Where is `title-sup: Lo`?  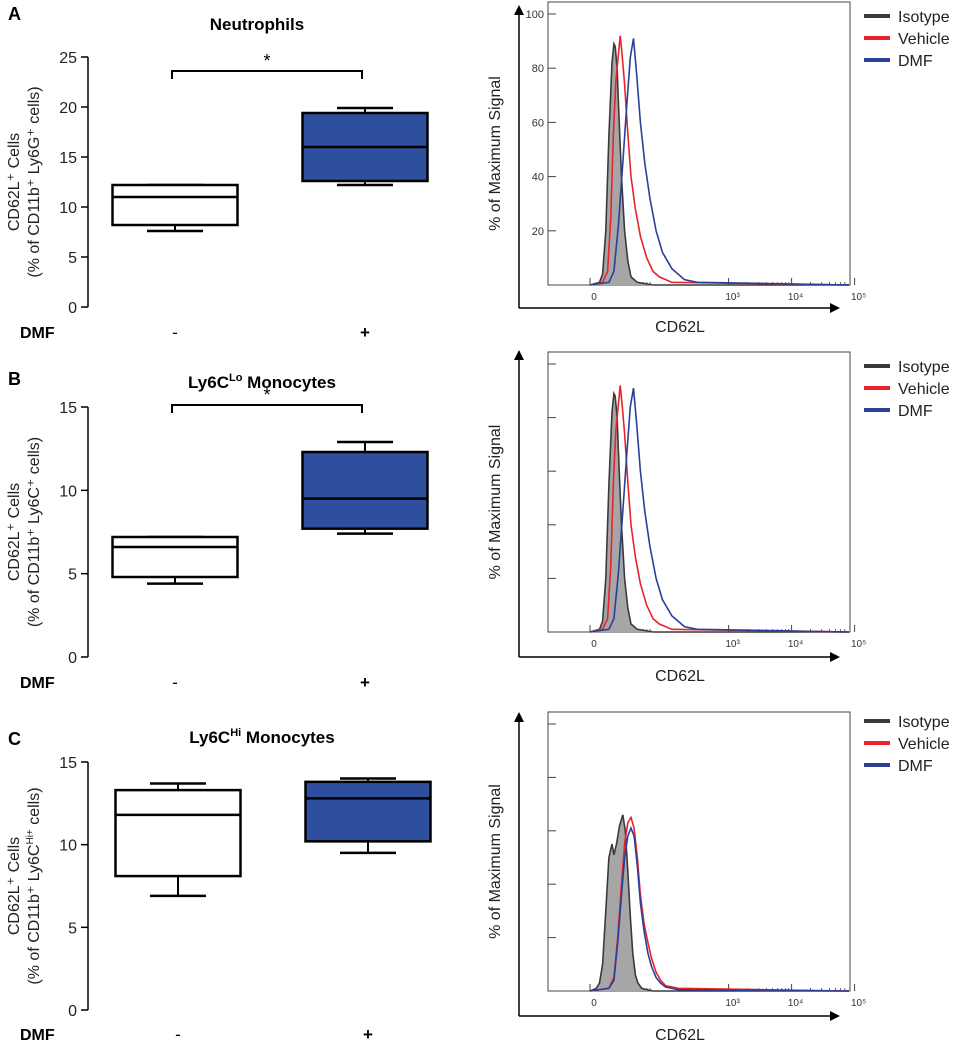
title-sup: Lo is located at coordinates (236, 378).